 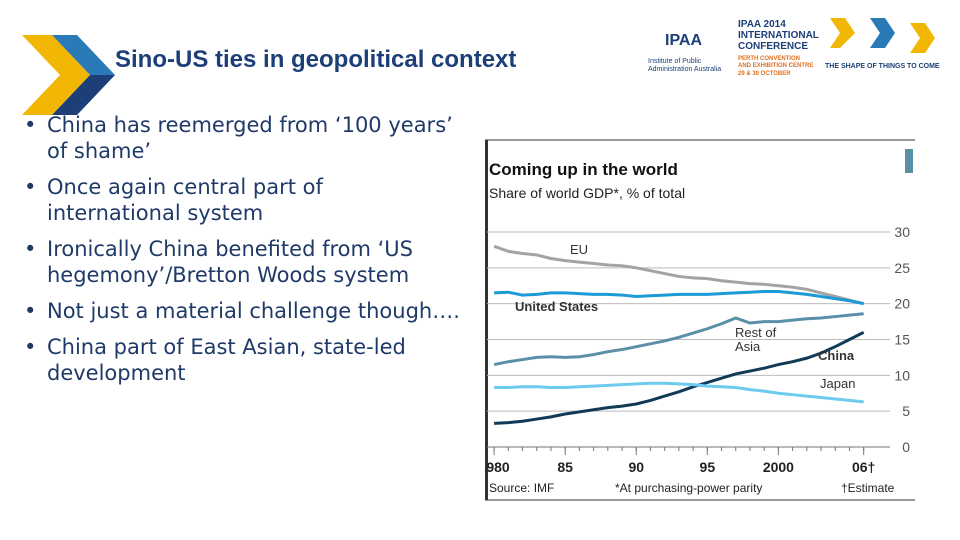 I want to click on frame-side, so click(x=486, y=320).